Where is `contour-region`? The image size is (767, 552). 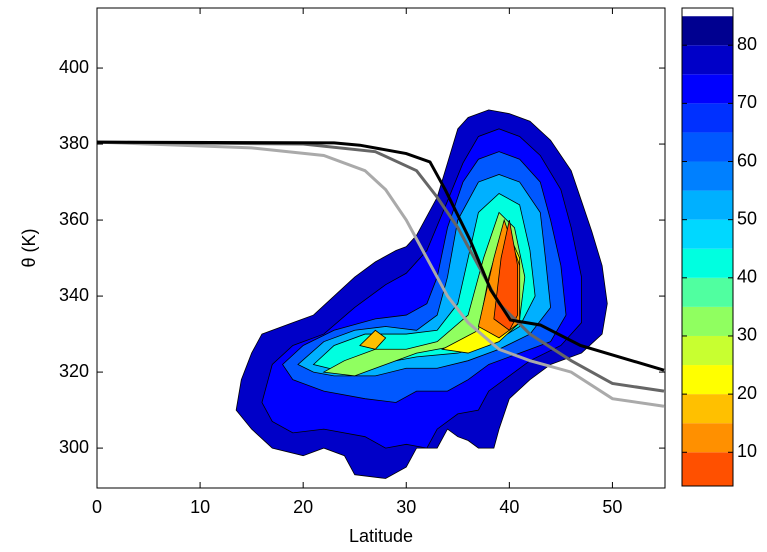
contour-region is located at coordinates (373, 339).